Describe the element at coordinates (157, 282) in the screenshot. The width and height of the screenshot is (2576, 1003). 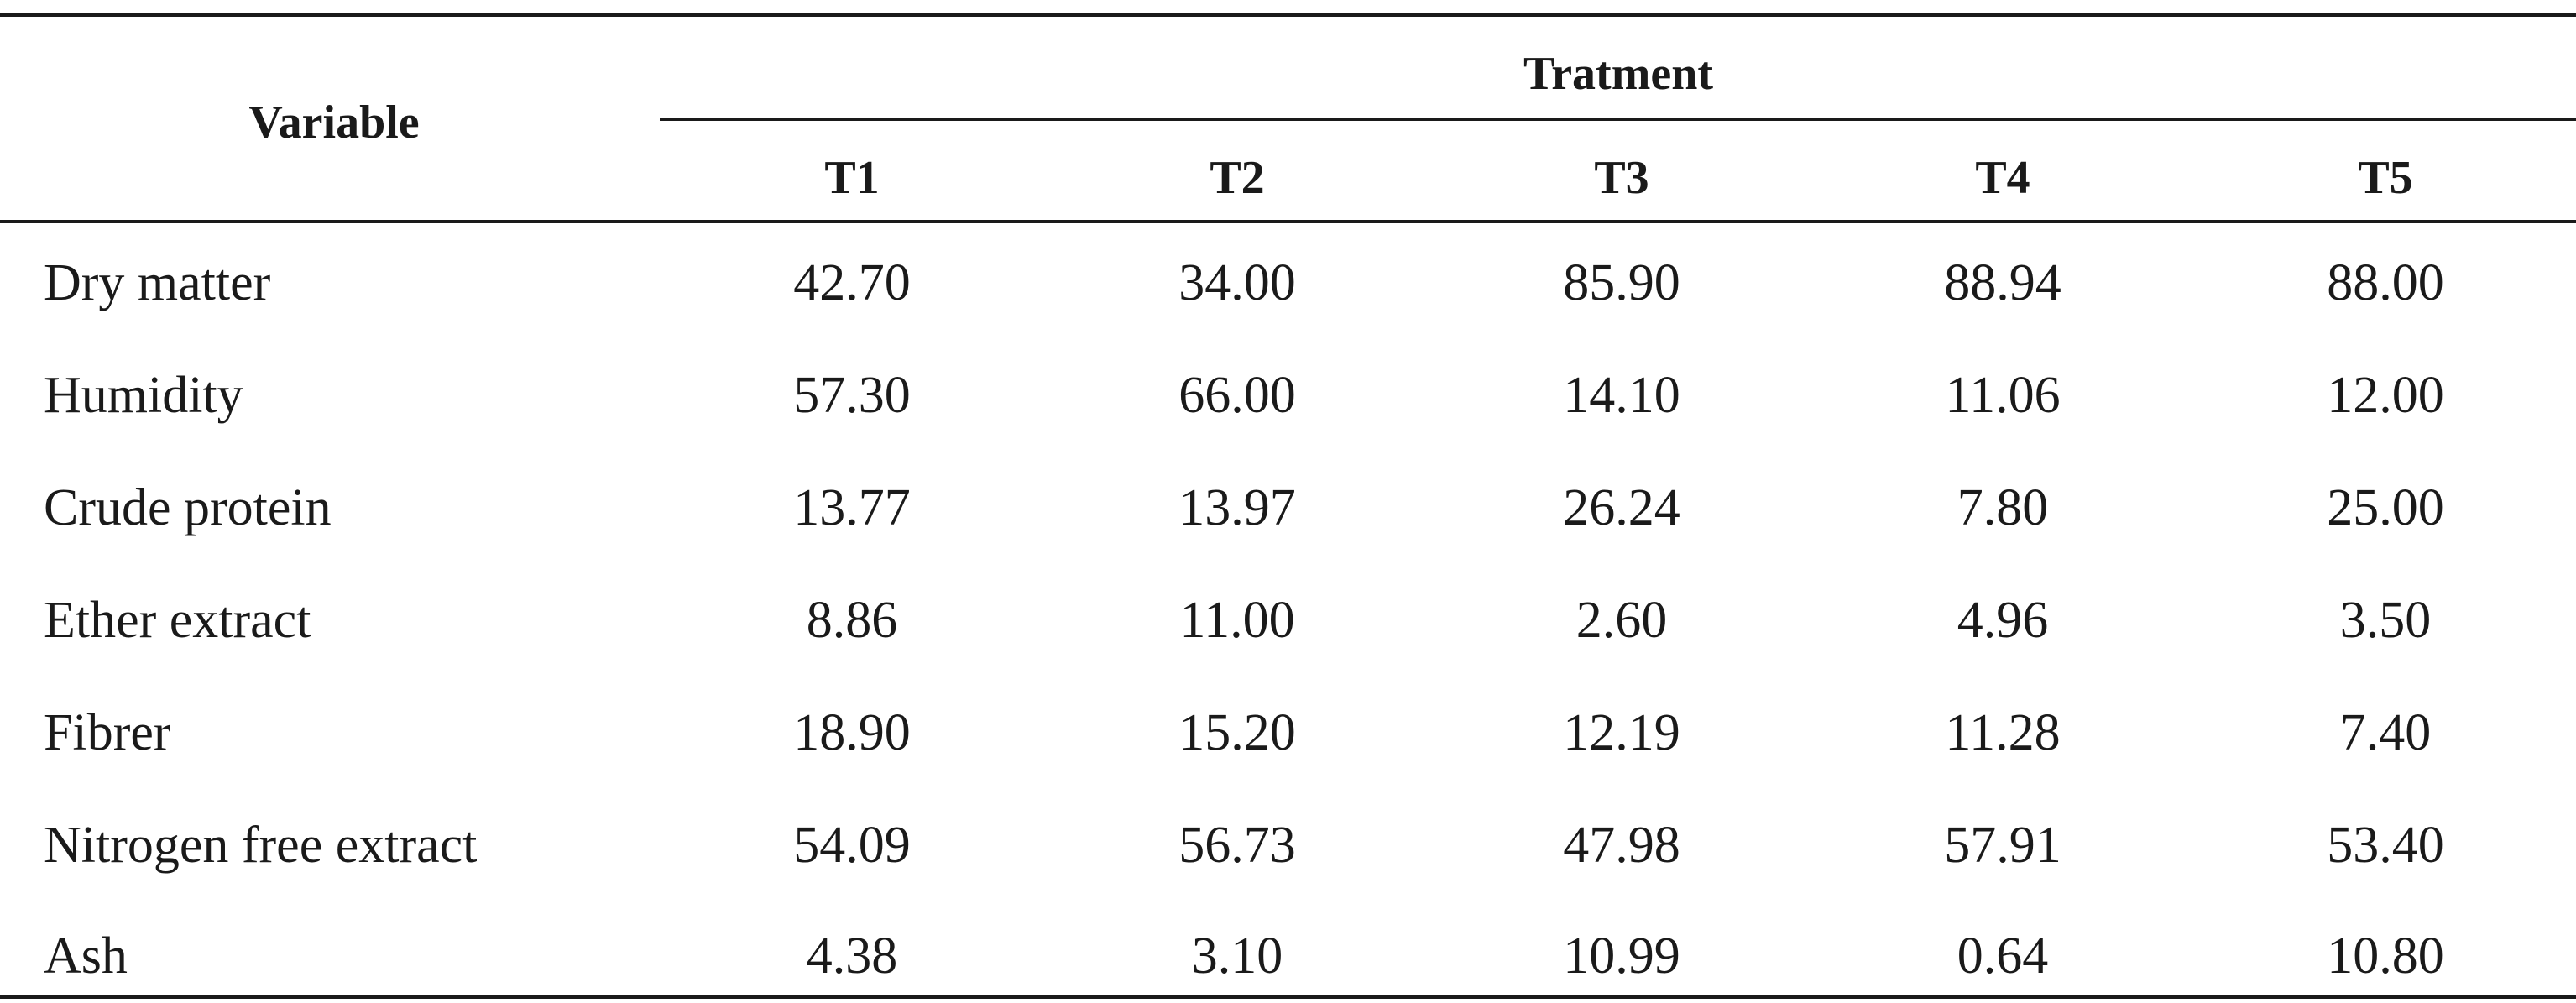
I see `row-label: Dry matter` at that location.